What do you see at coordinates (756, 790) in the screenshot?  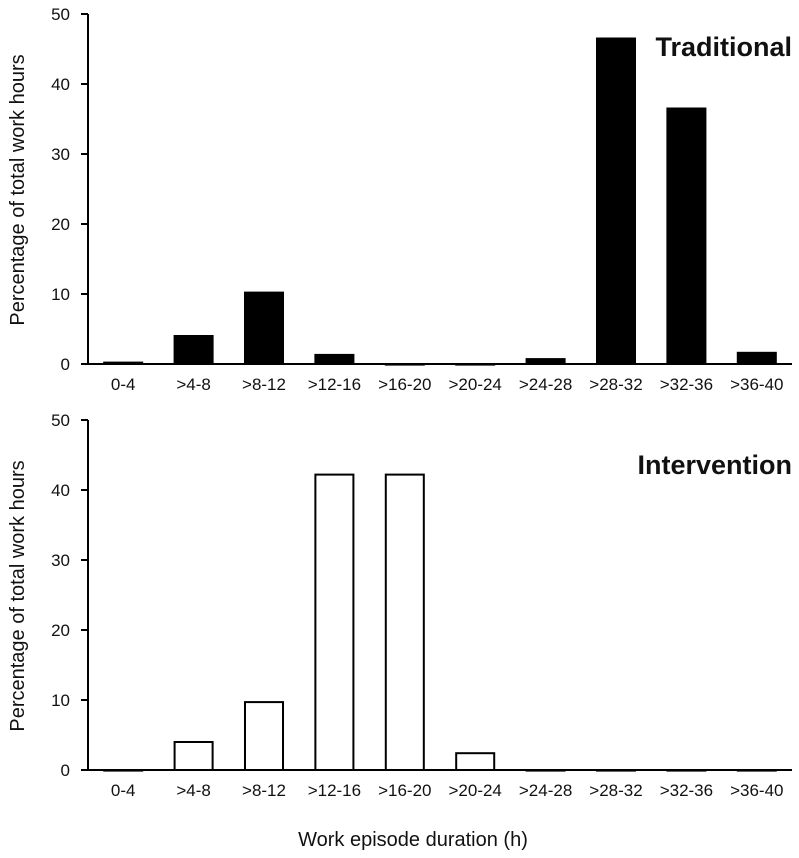 I see `intervention-x-tick-label-36-40: >36-40` at bounding box center [756, 790].